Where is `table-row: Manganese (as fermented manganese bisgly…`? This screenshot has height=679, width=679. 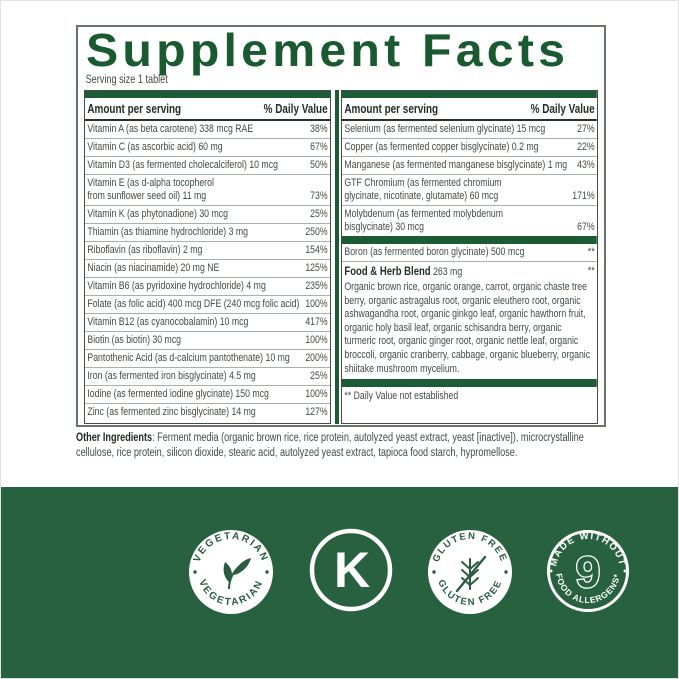
table-row: Manganese (as fermented manganese bisgly… is located at coordinates (470, 166).